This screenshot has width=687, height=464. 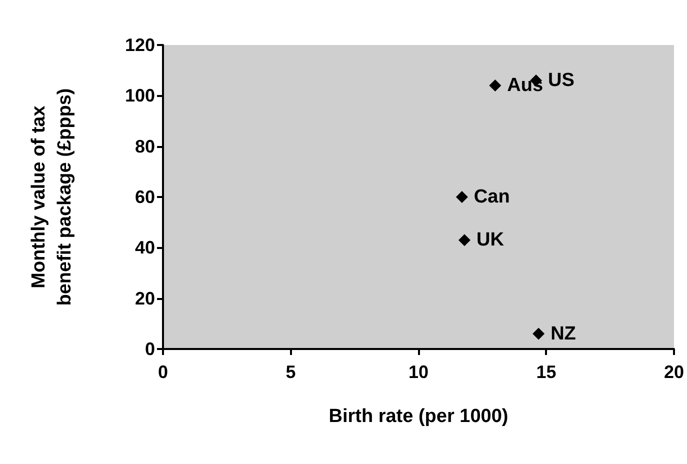 I want to click on y-tick-label: 80, so click(x=144, y=146).